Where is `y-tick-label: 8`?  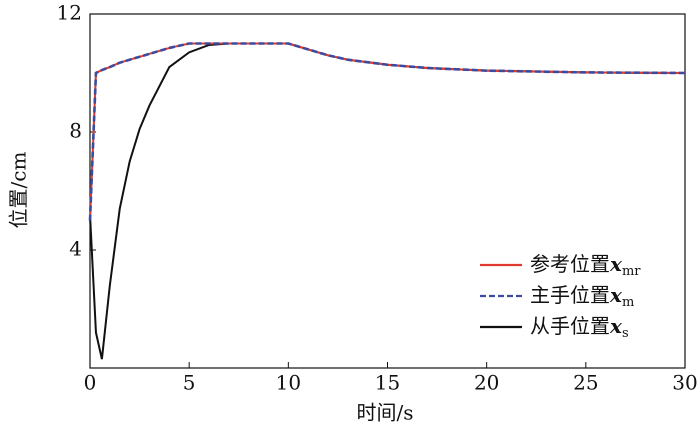
y-tick-label: 8 is located at coordinates (75, 131).